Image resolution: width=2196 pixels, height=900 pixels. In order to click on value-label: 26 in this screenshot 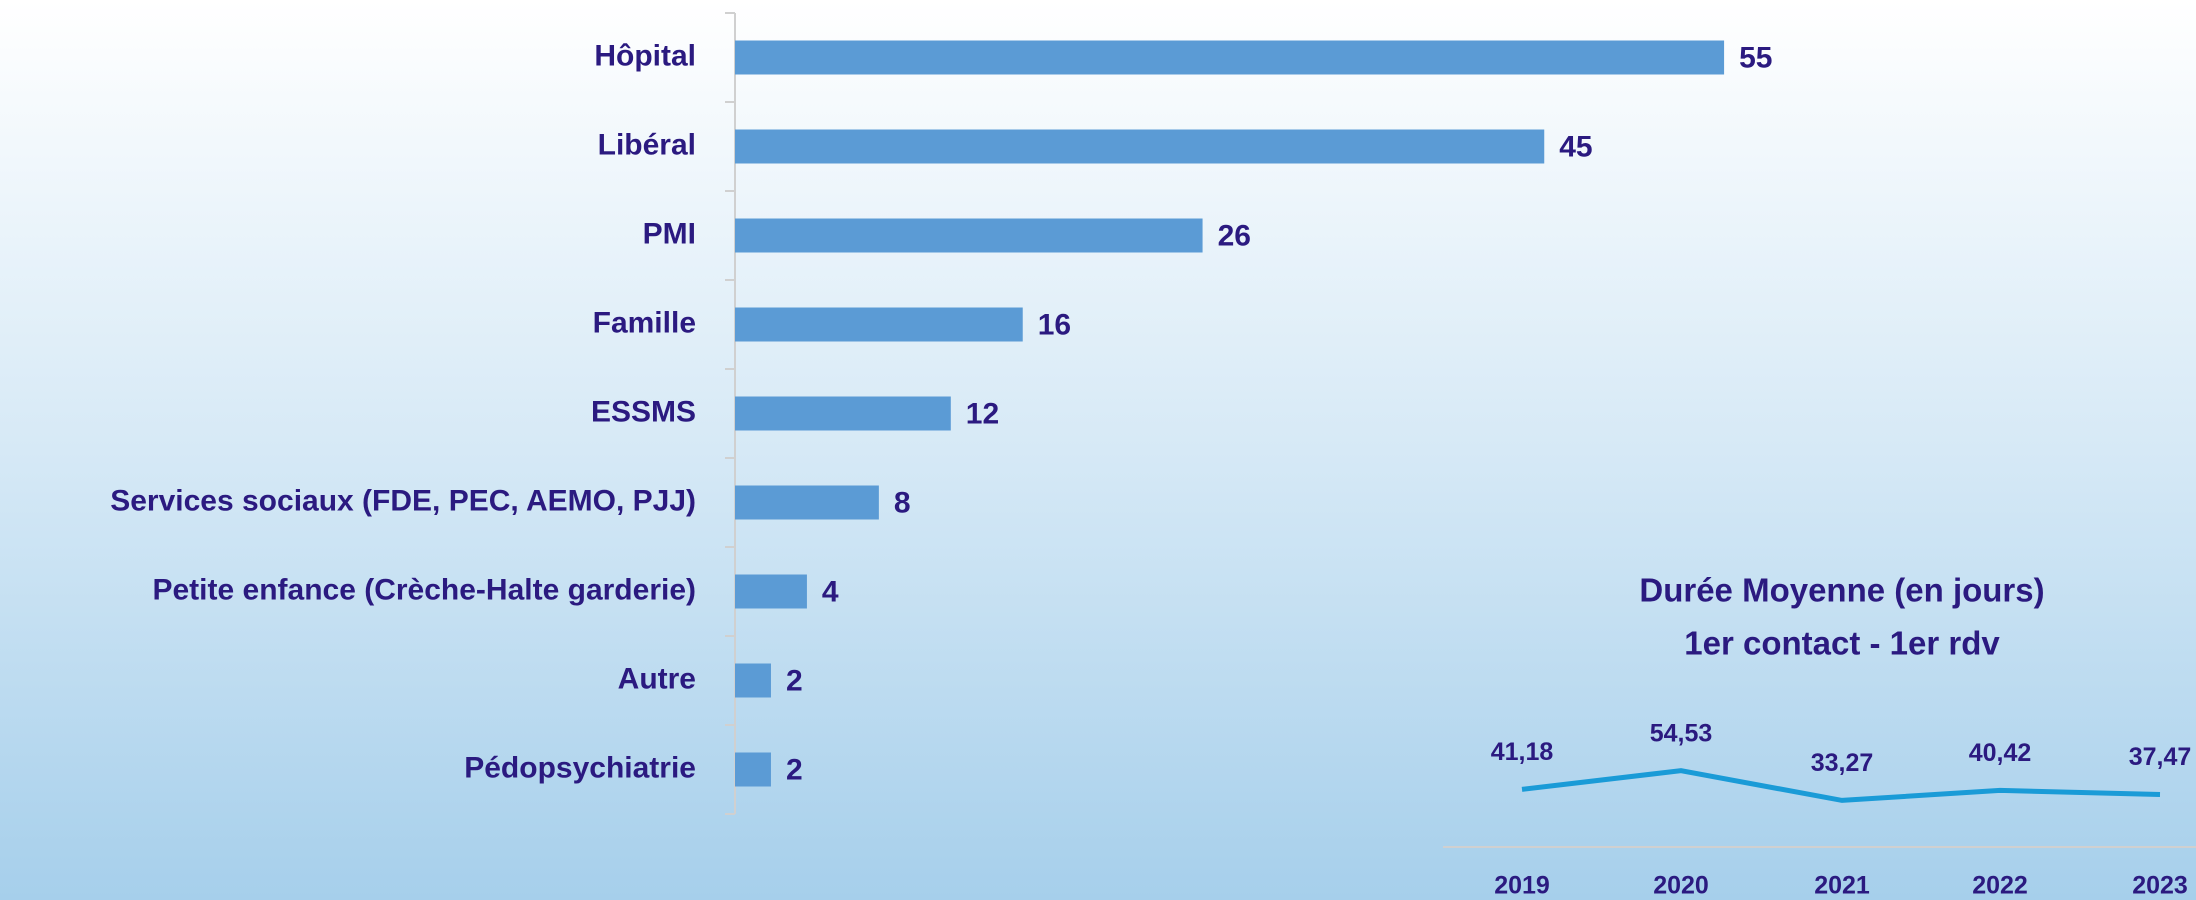, I will do `click(1234, 235)`.